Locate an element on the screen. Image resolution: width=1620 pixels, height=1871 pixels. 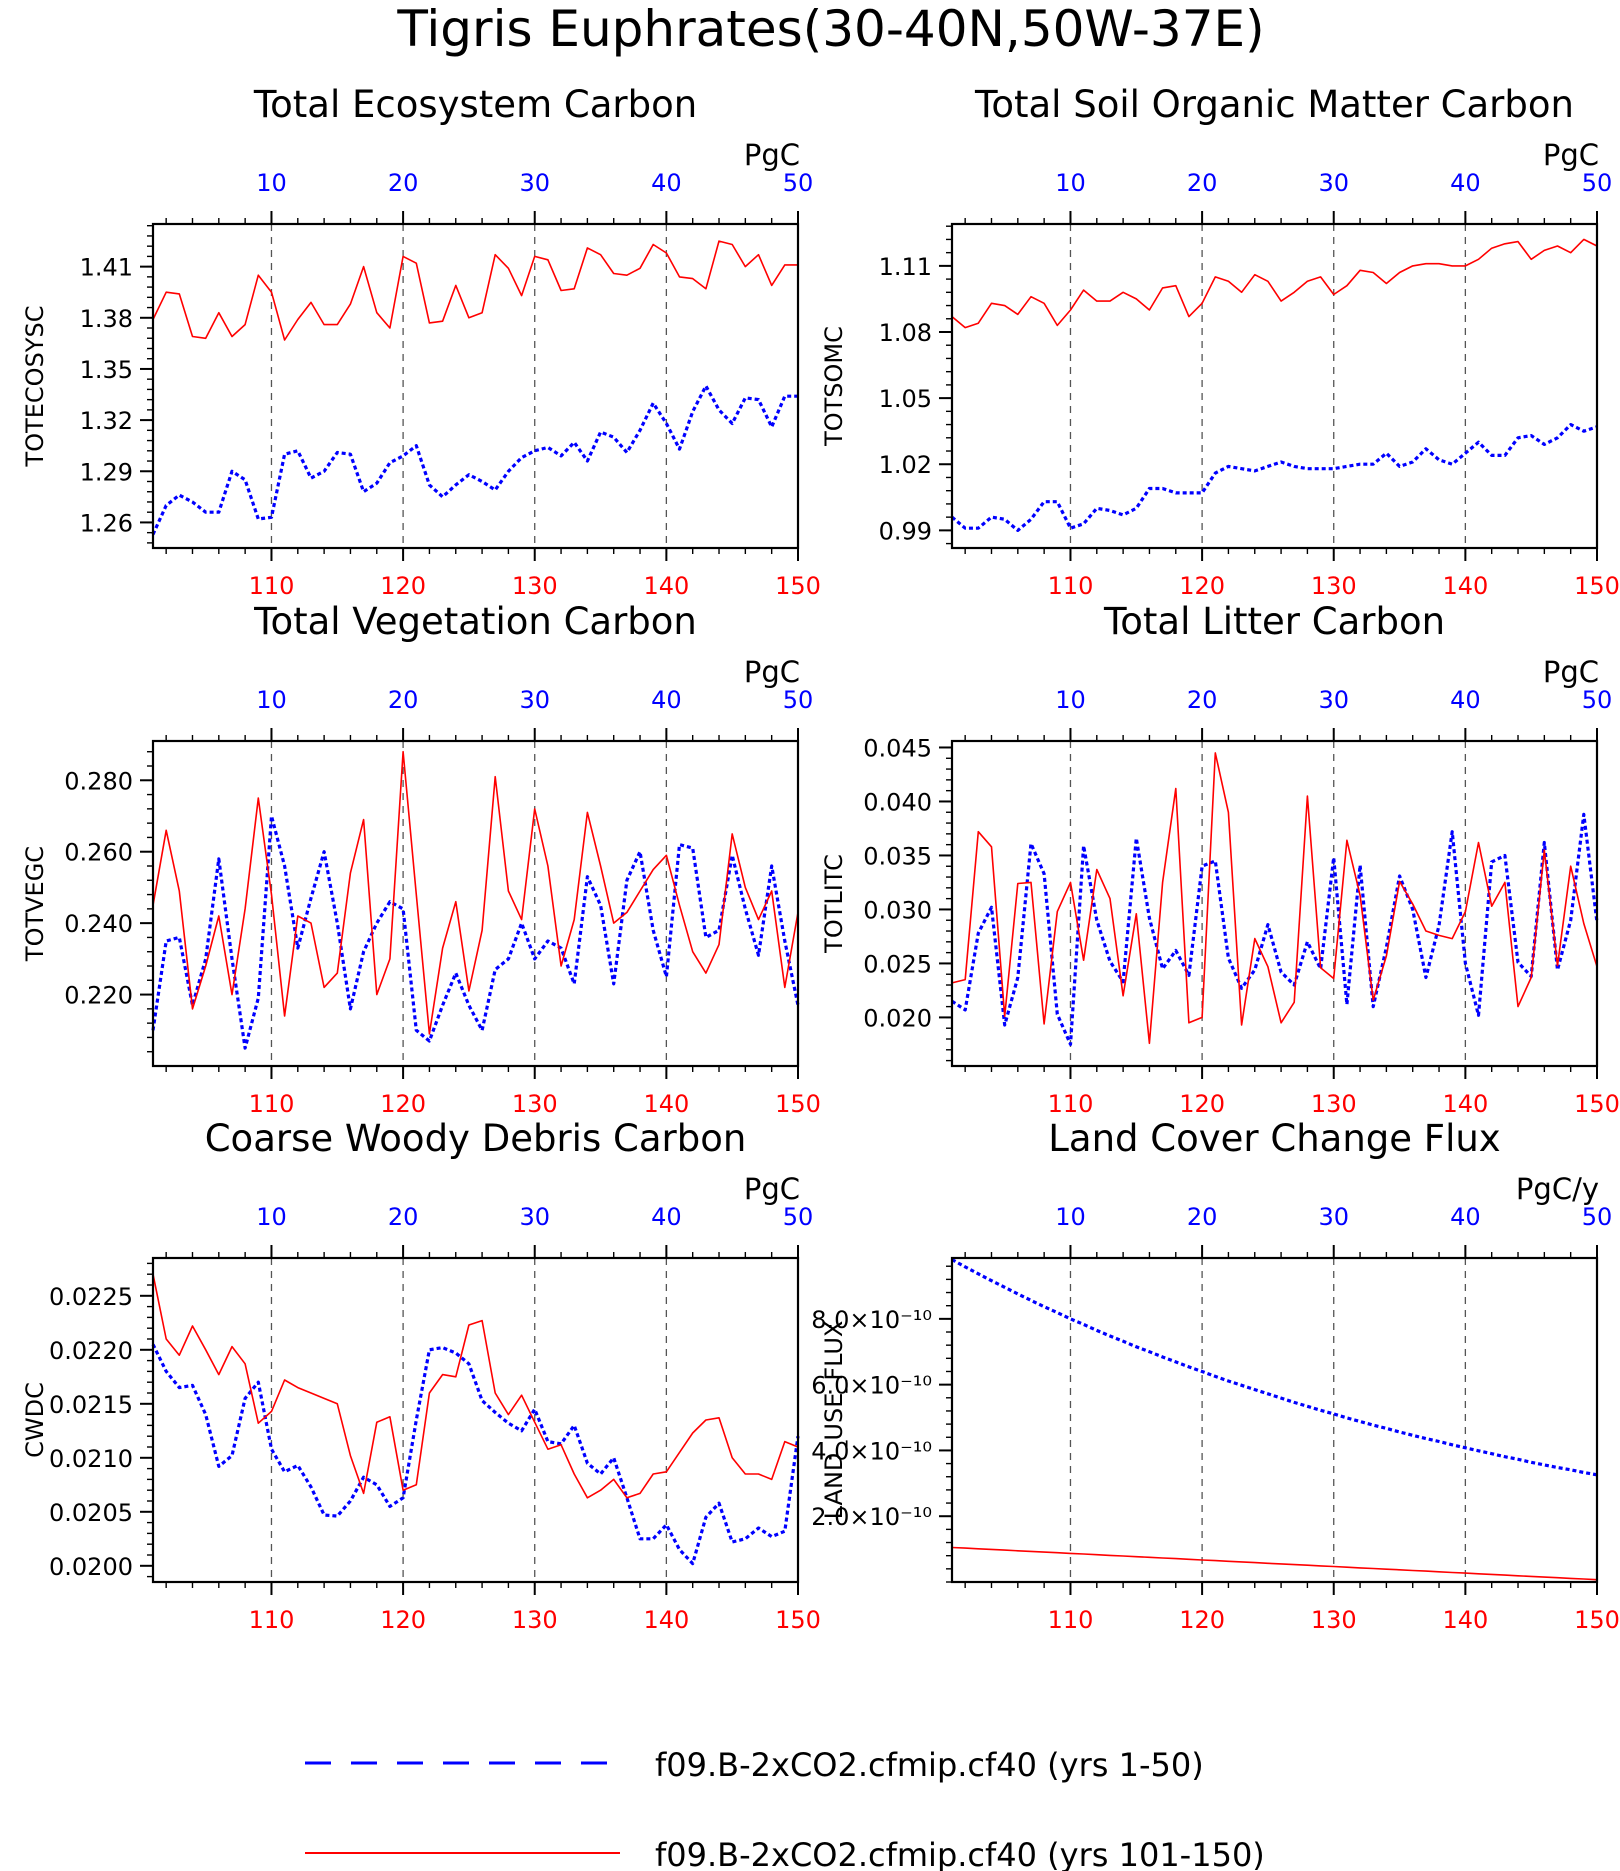
panel-title: Total Ecosystem Carbon is located at coordinates (475, 104).